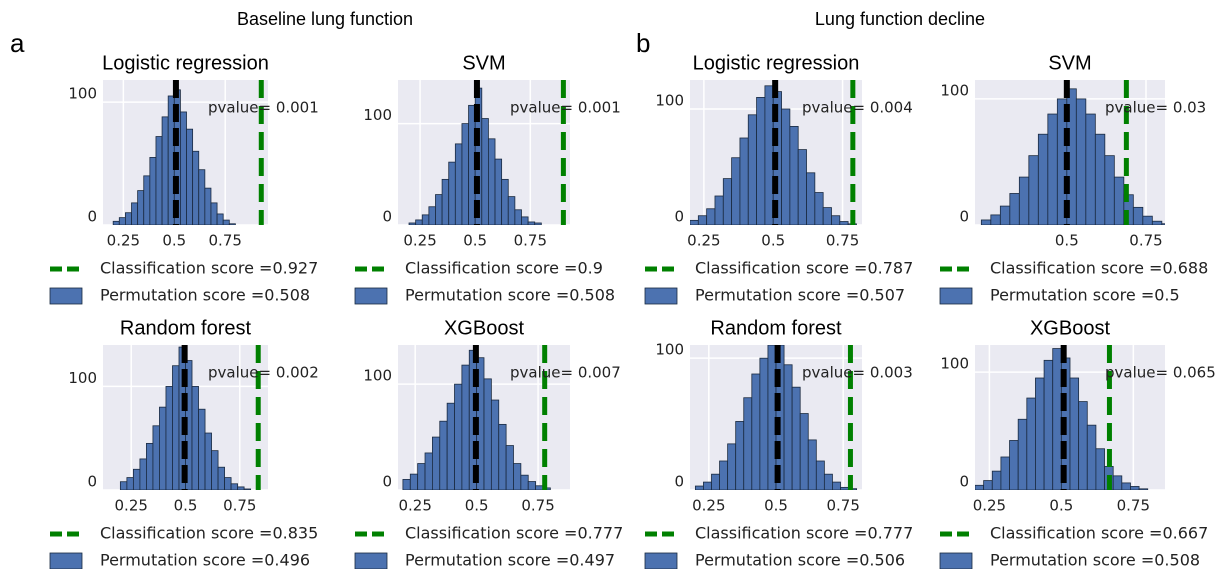  What do you see at coordinates (325, 19) in the screenshot?
I see `group-title: Baseline lung function` at bounding box center [325, 19].